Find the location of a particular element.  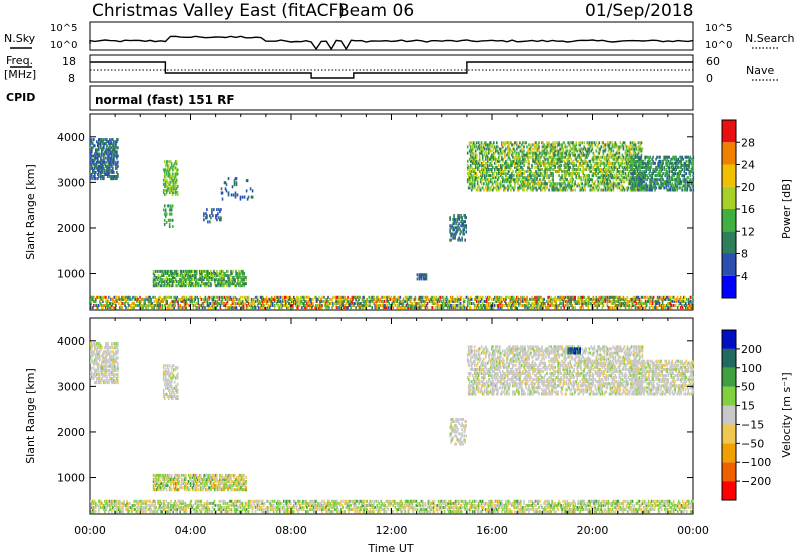

velocity-panel-ytick-label-2: 3000 is located at coordinates (71, 386).